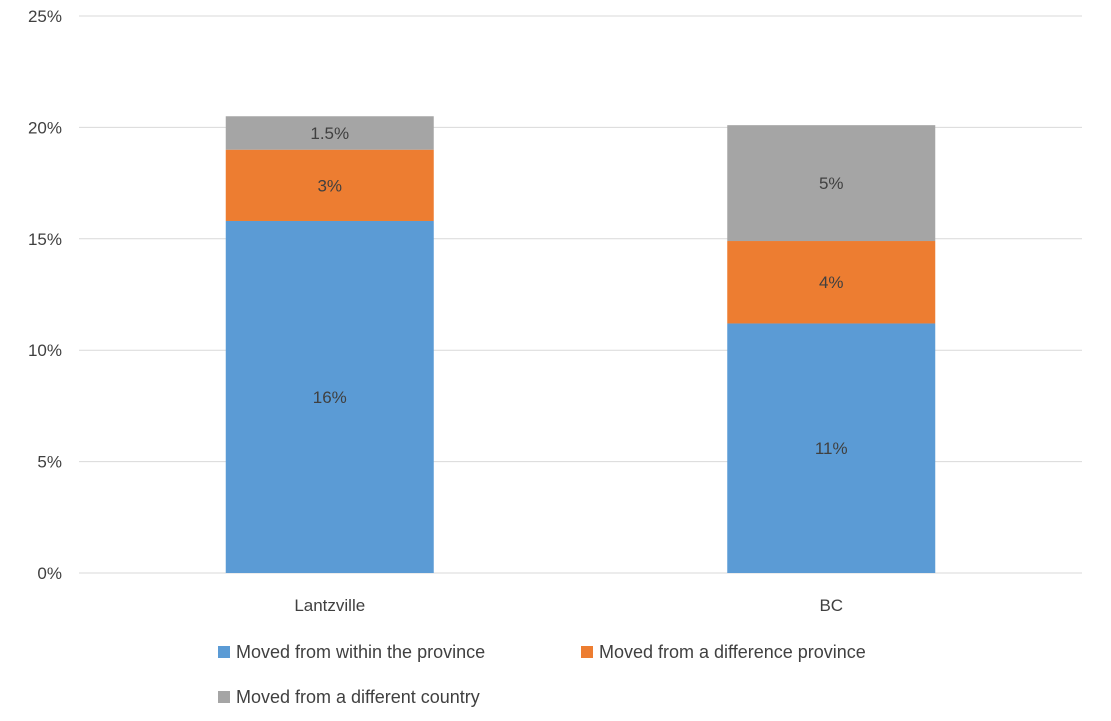  I want to click on y-tick-label: 25%, so click(45, 16).